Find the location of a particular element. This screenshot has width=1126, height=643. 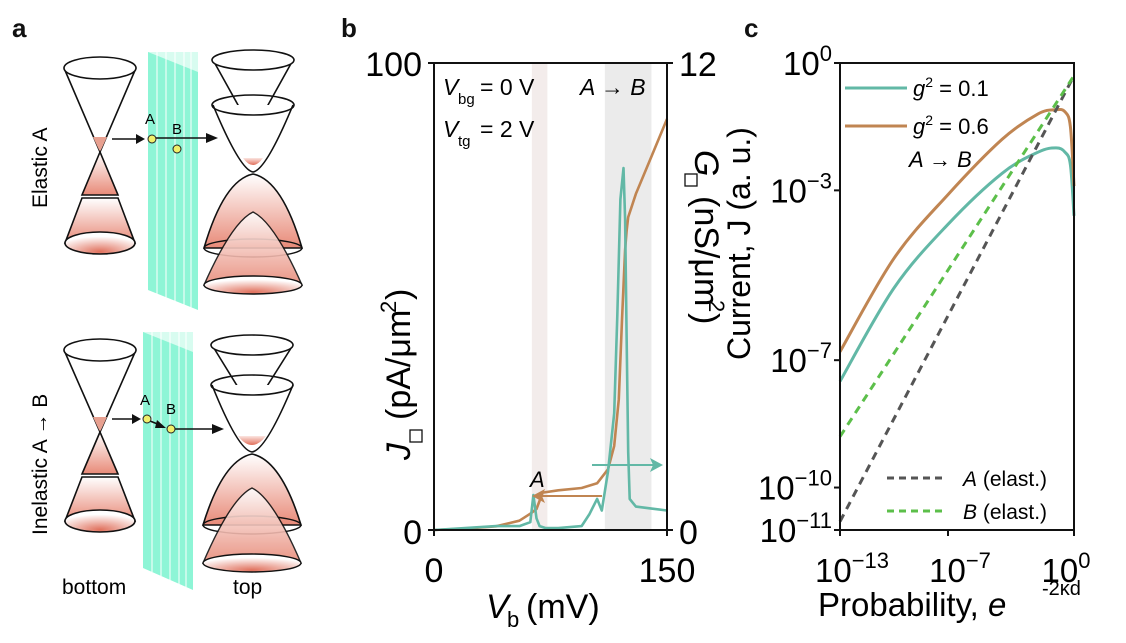

shaded-region is located at coordinates (539, 296).